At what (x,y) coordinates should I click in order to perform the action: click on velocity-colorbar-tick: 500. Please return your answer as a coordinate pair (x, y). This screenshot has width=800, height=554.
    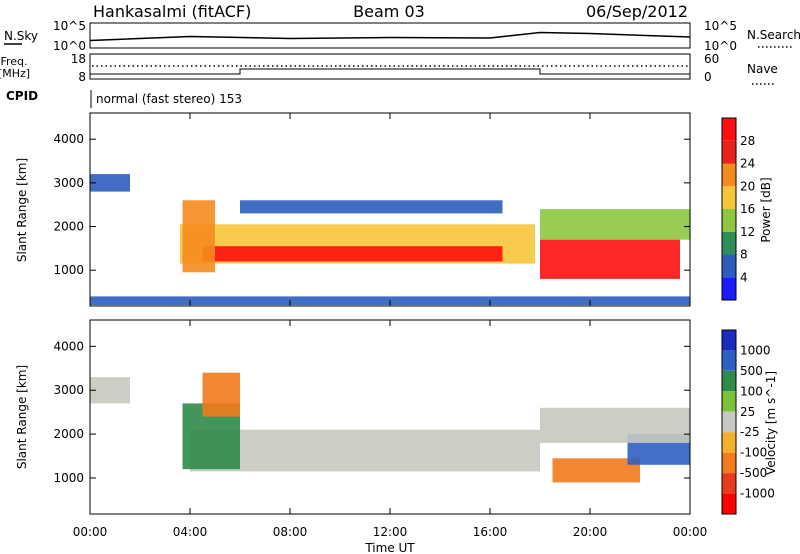
    Looking at the image, I should click on (751, 371).